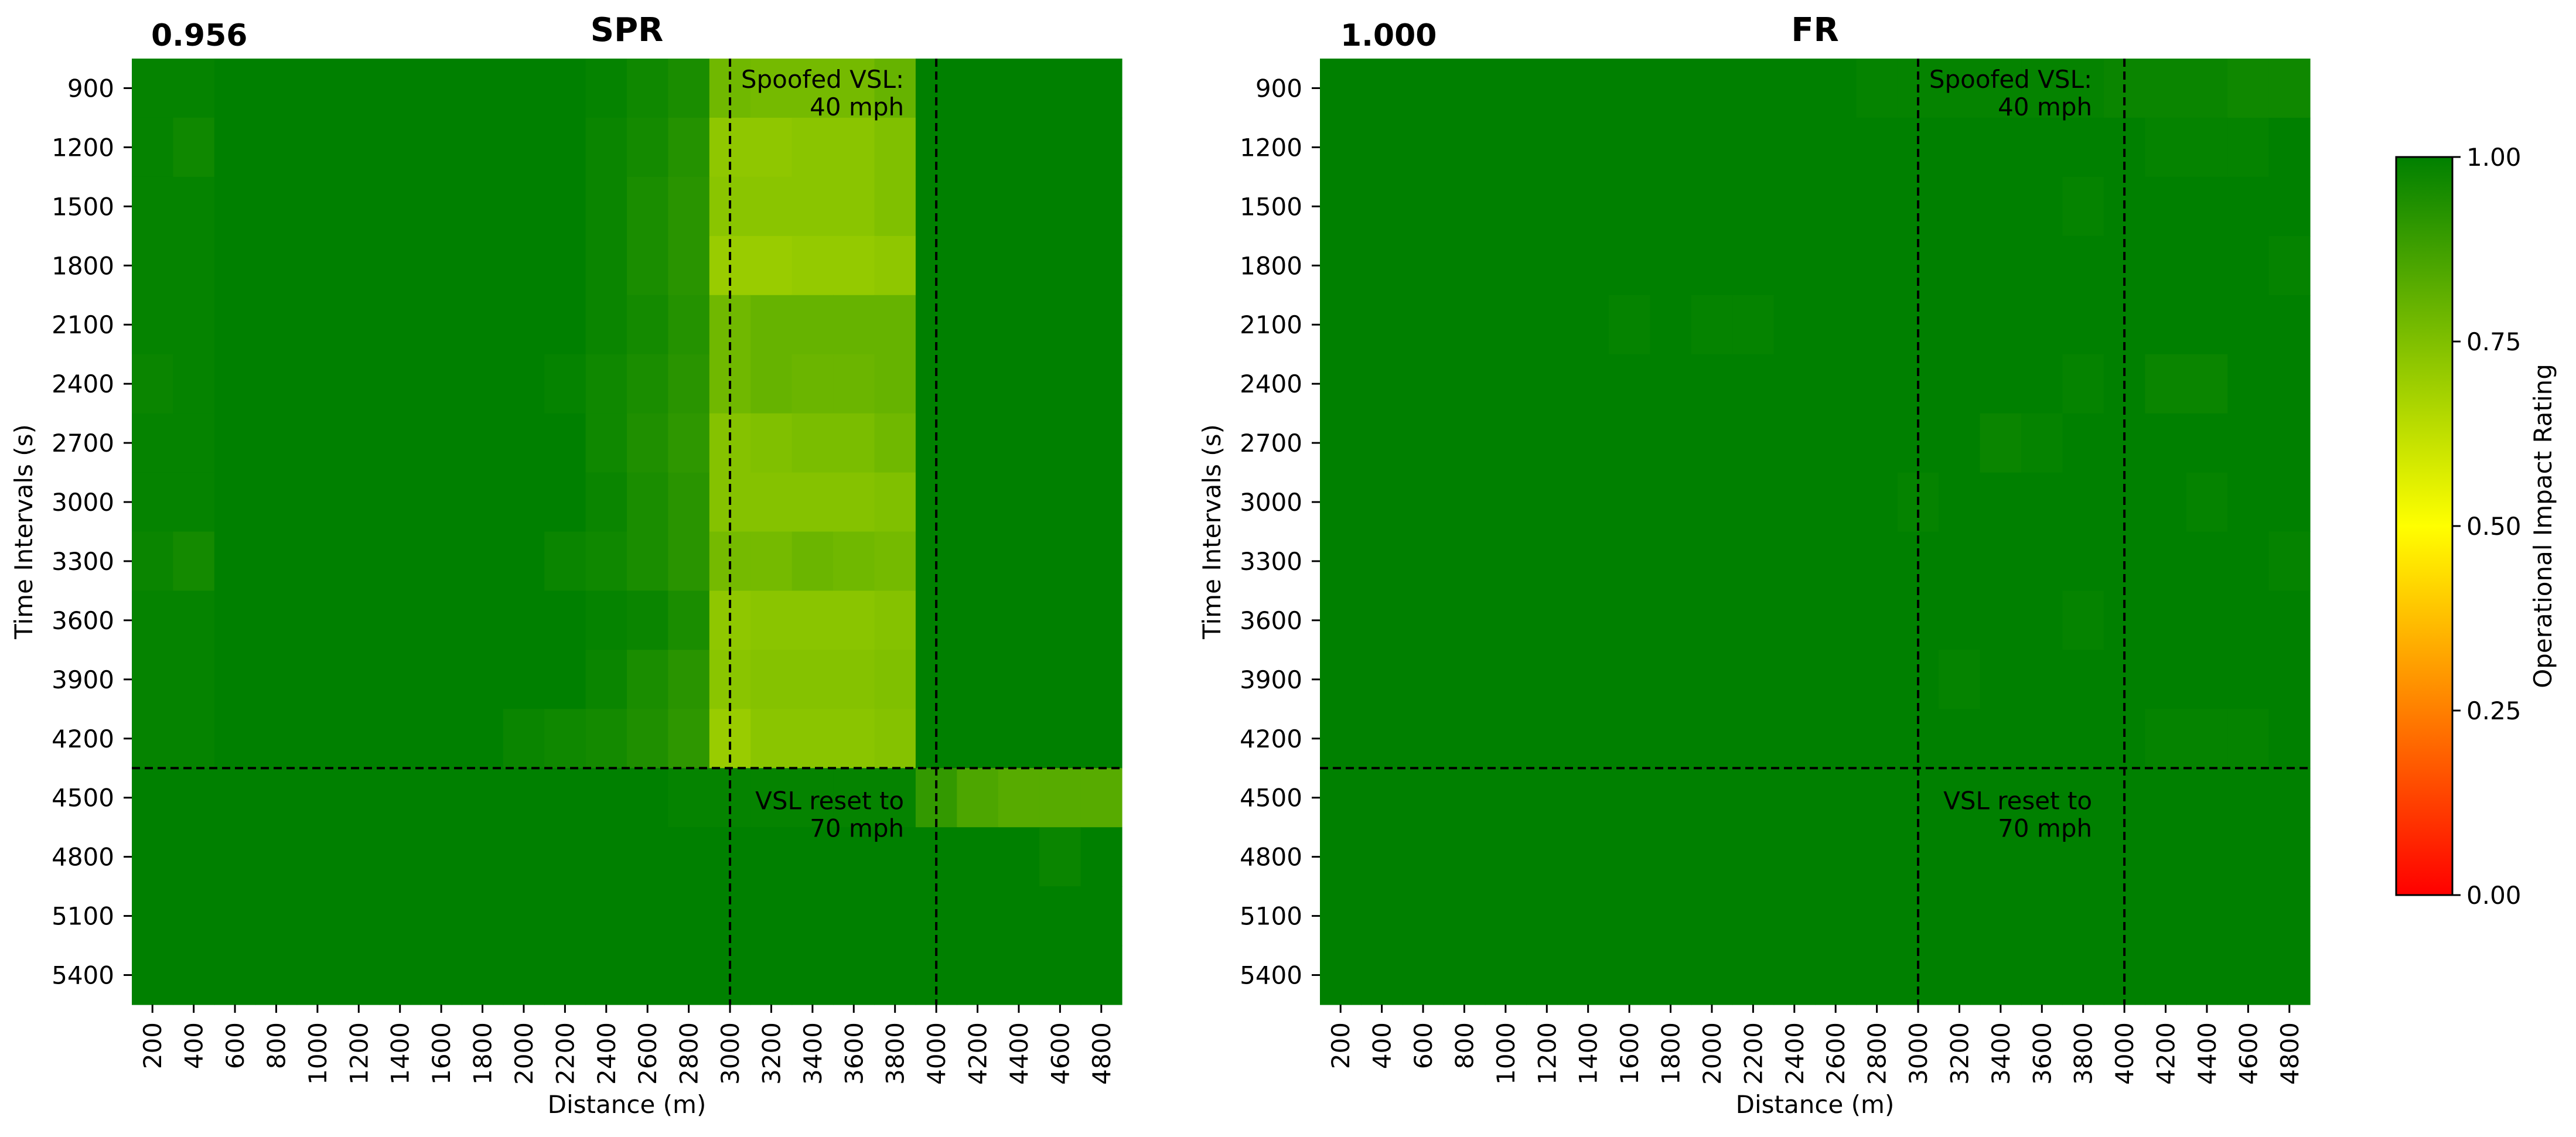  Describe the element at coordinates (1671, 1053) in the screenshot. I see `x-tick-label: 1800` at that location.